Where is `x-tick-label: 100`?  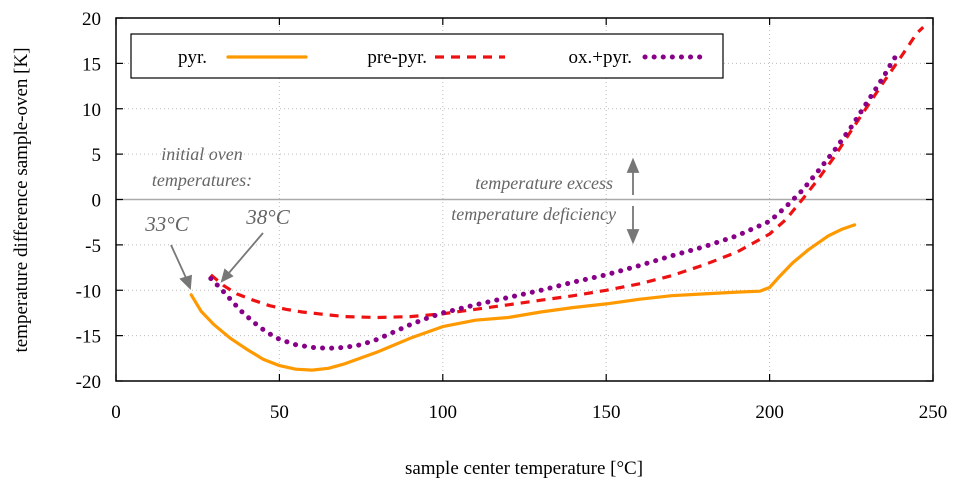 x-tick-label: 100 is located at coordinates (443, 412).